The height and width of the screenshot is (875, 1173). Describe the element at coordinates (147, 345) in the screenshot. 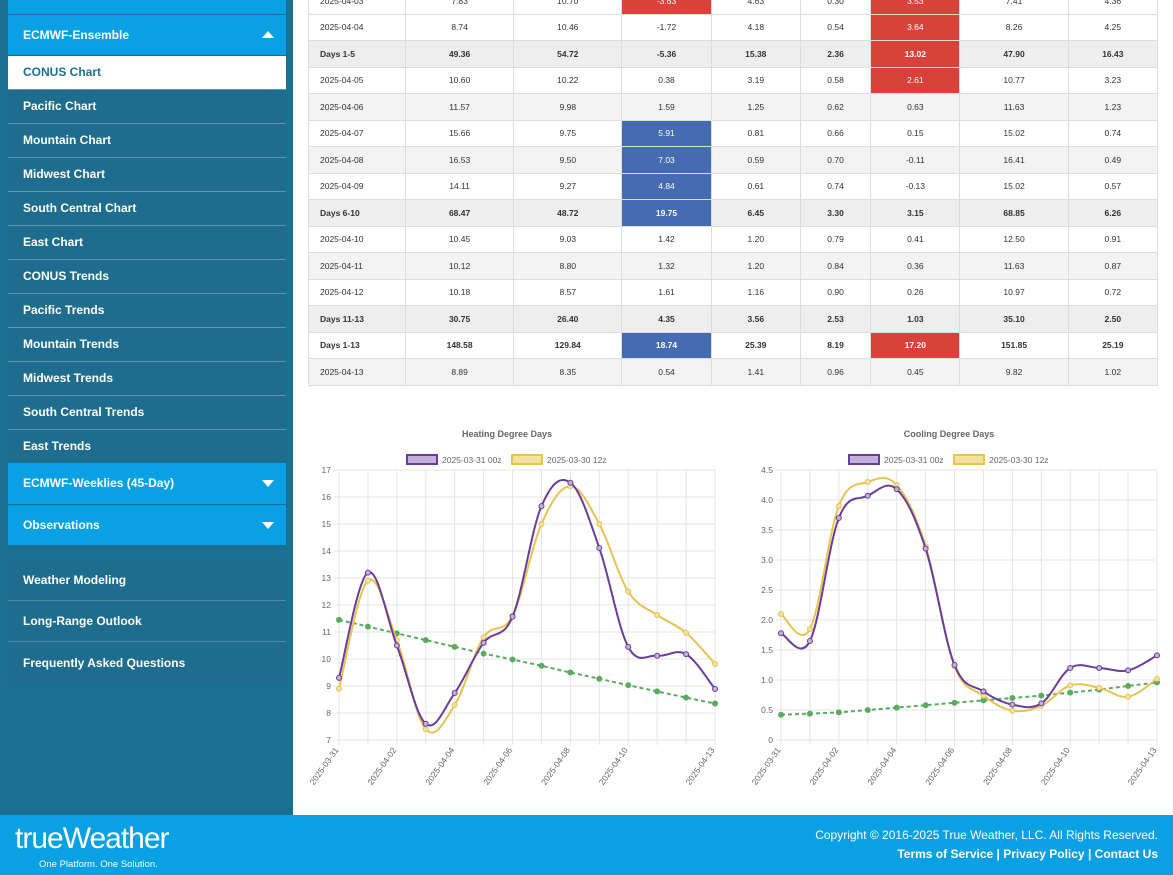

I see `sidebar-item-mountain-trends: Mountain Trends` at that location.